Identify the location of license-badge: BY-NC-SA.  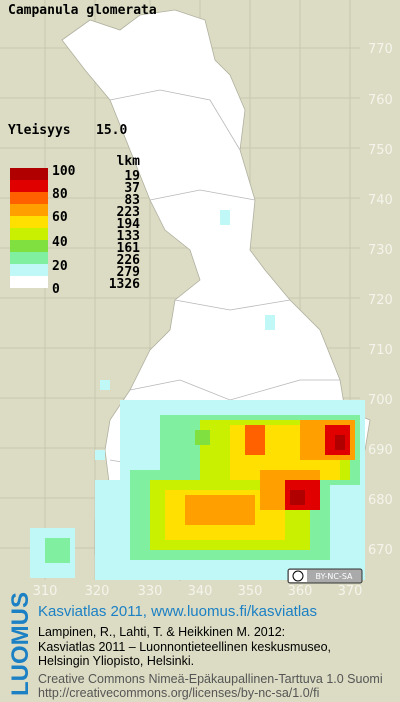
(325, 576).